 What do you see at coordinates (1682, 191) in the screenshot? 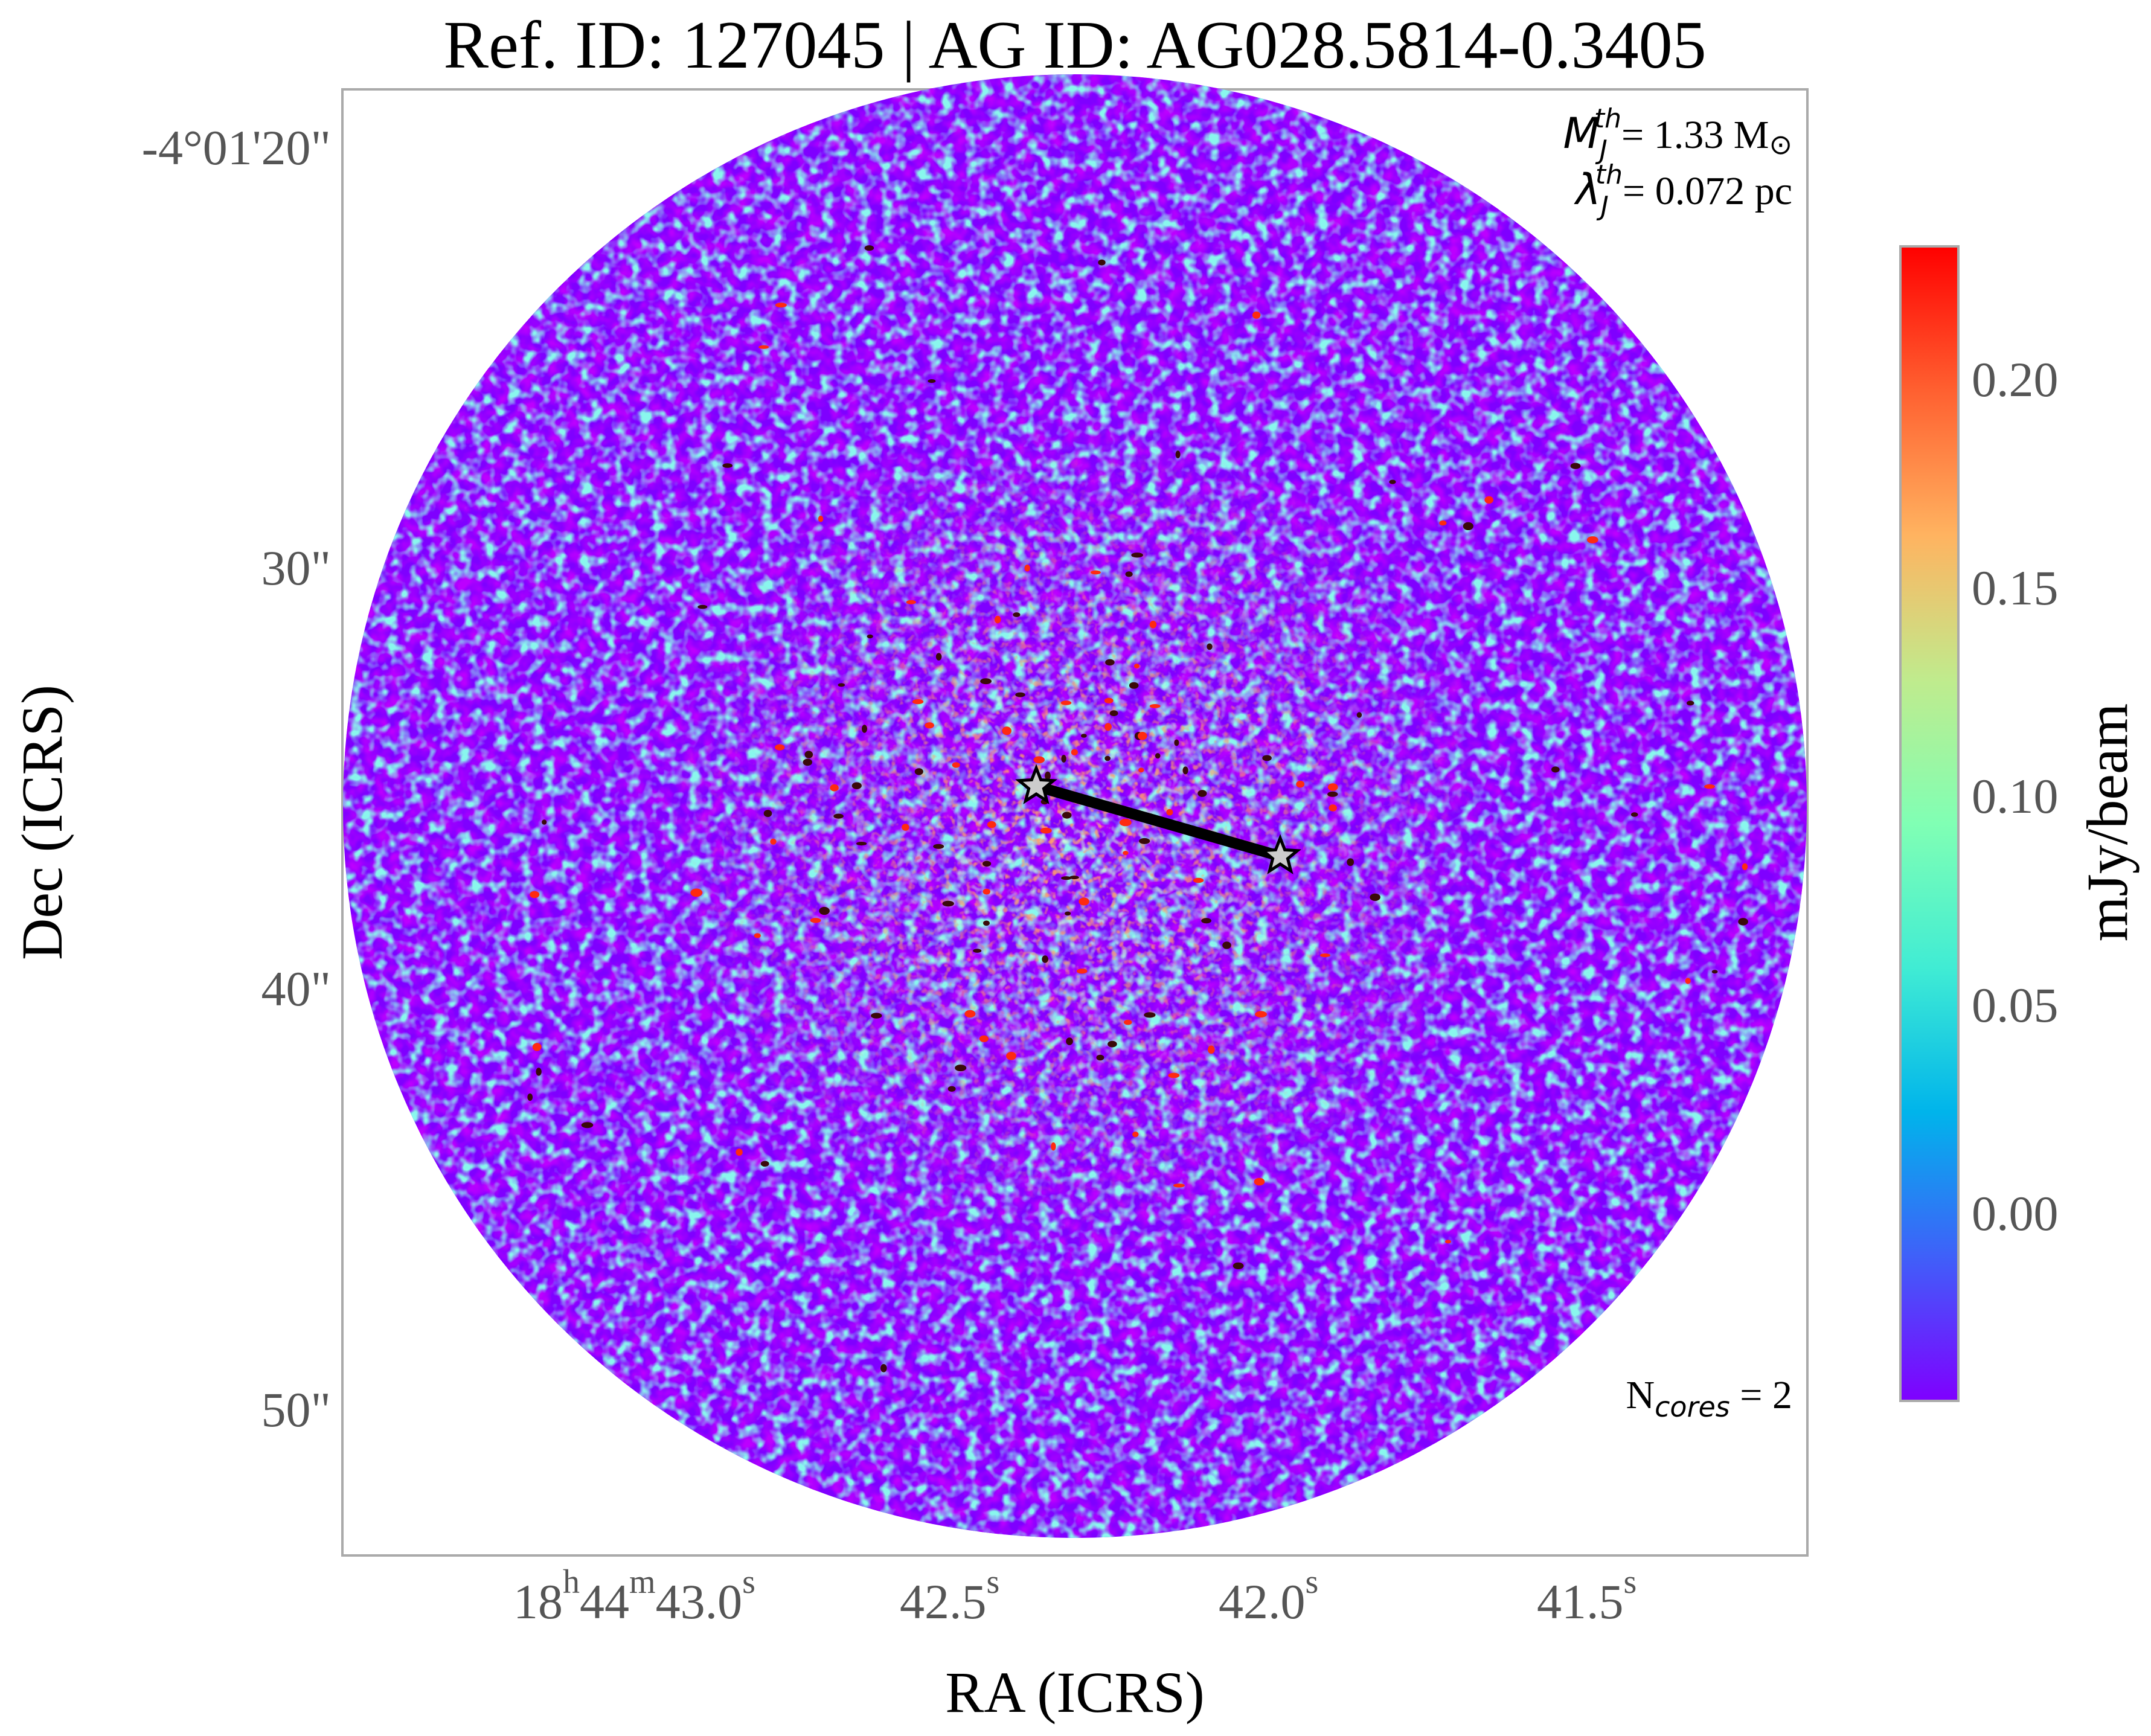
I see `jeans-length-annotation: λJth= 0.072 pc` at bounding box center [1682, 191].